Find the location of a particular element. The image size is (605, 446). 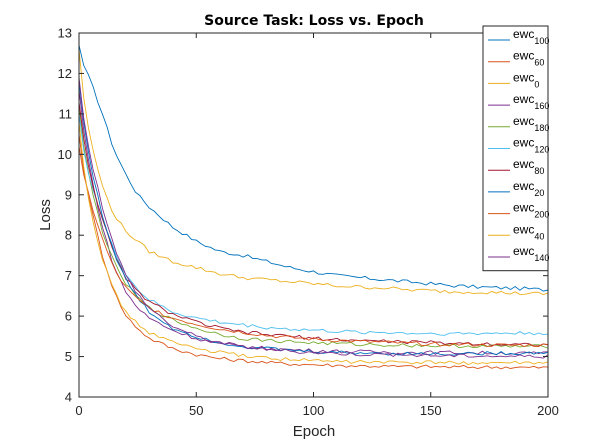

legend-entry-ewc-100: ewc100 is located at coordinates (531, 36).